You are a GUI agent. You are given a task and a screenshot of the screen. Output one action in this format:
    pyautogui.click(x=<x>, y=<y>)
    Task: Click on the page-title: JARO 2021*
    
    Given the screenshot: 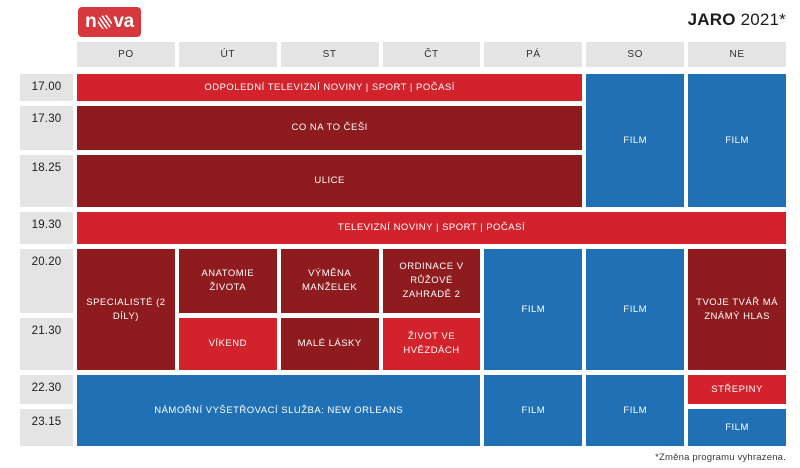 What is the action you would take?
    pyautogui.click(x=737, y=20)
    